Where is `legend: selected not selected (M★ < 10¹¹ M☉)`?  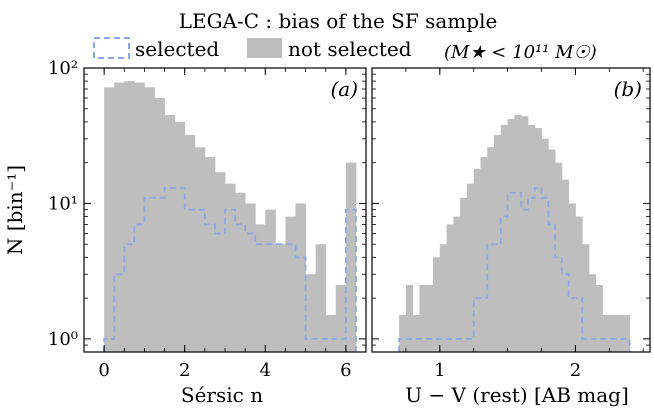
legend: selected not selected (M★ < 10¹¹ M☉) is located at coordinates (345, 50).